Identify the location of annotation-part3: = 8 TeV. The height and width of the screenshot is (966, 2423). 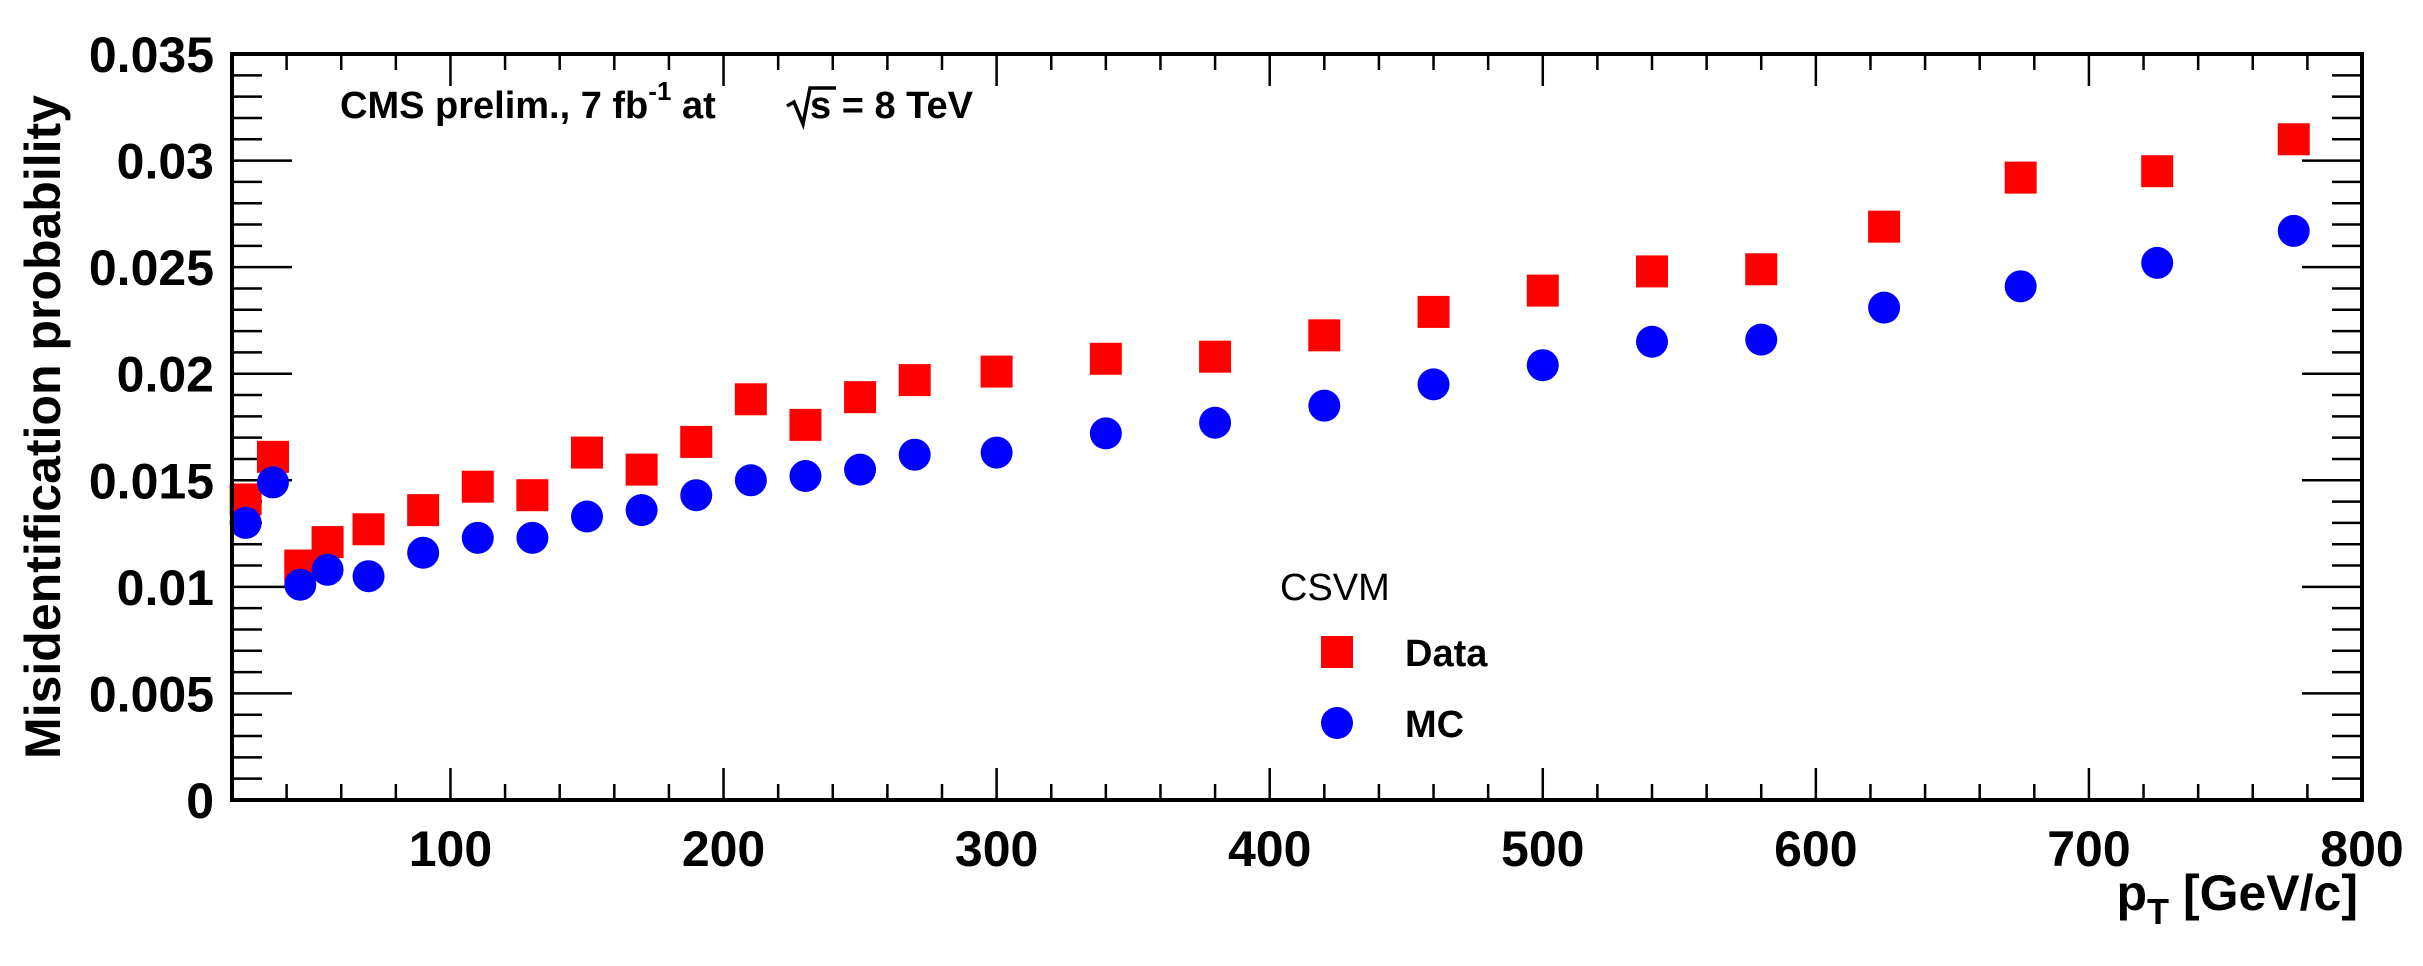
(902, 106).